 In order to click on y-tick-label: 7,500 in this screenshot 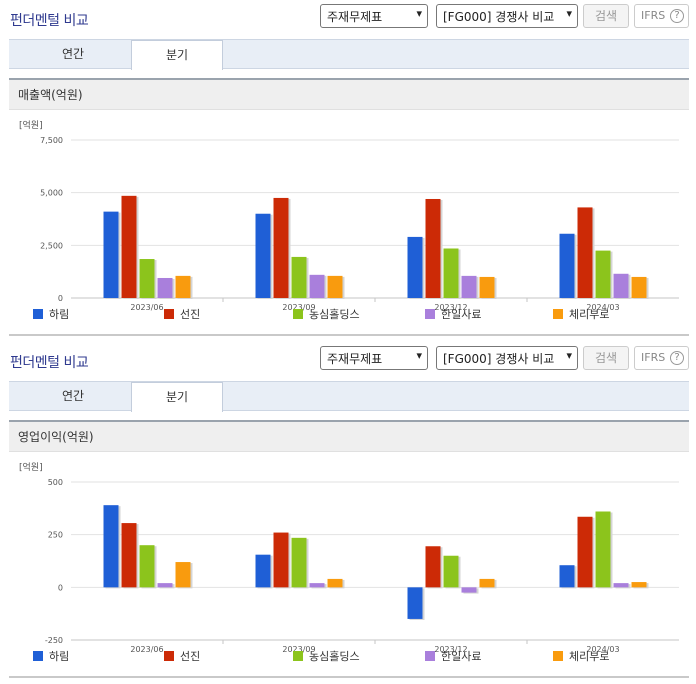, I will do `click(51, 140)`.